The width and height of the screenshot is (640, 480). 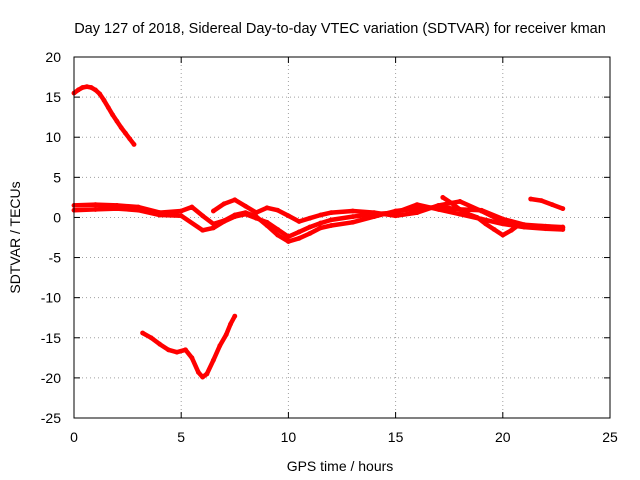 I want to click on y-tick-label: 10, so click(x=53, y=137).